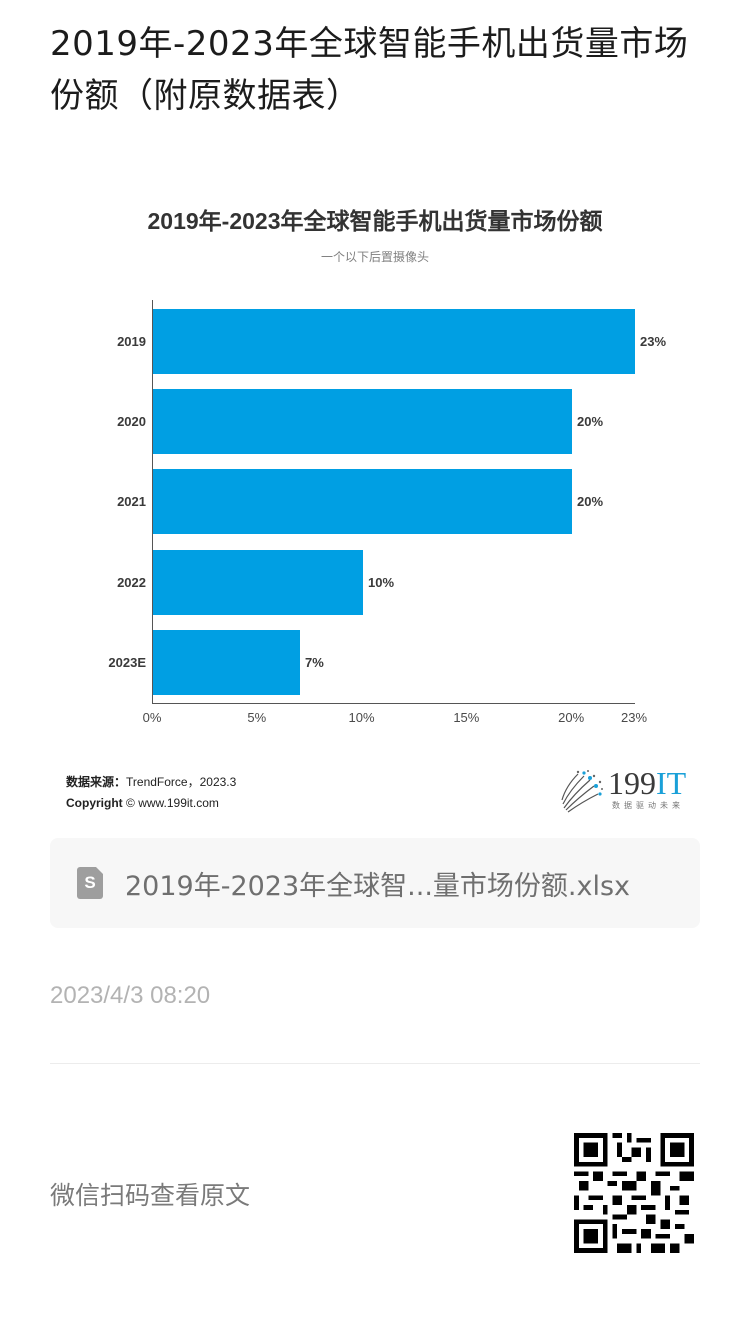  Describe the element at coordinates (632, 783) in the screenshot. I see `logo-text-main: 199` at that location.